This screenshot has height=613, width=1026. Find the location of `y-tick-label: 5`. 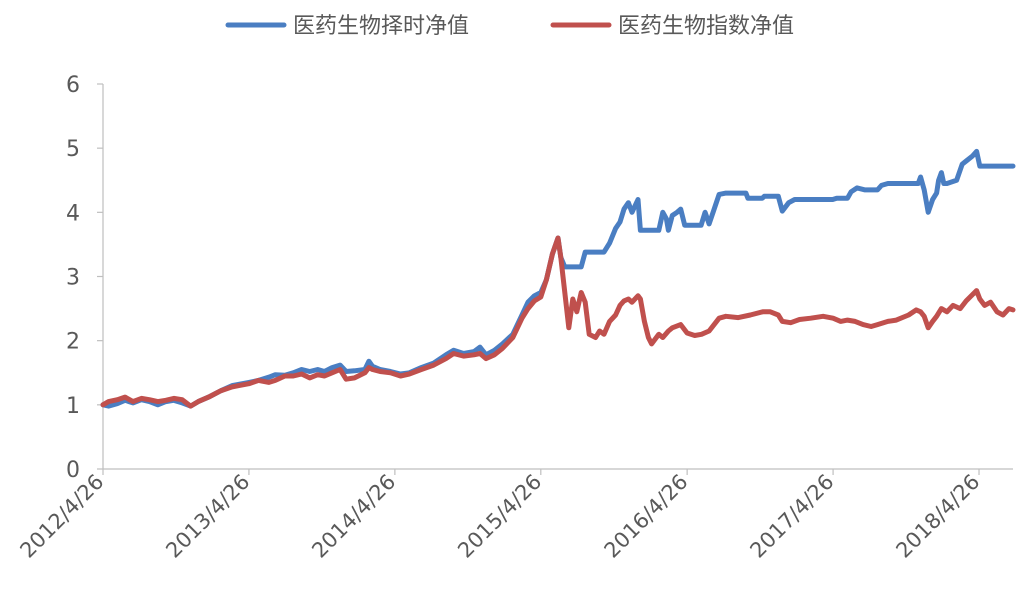

y-tick-label: 5 is located at coordinates (73, 149).